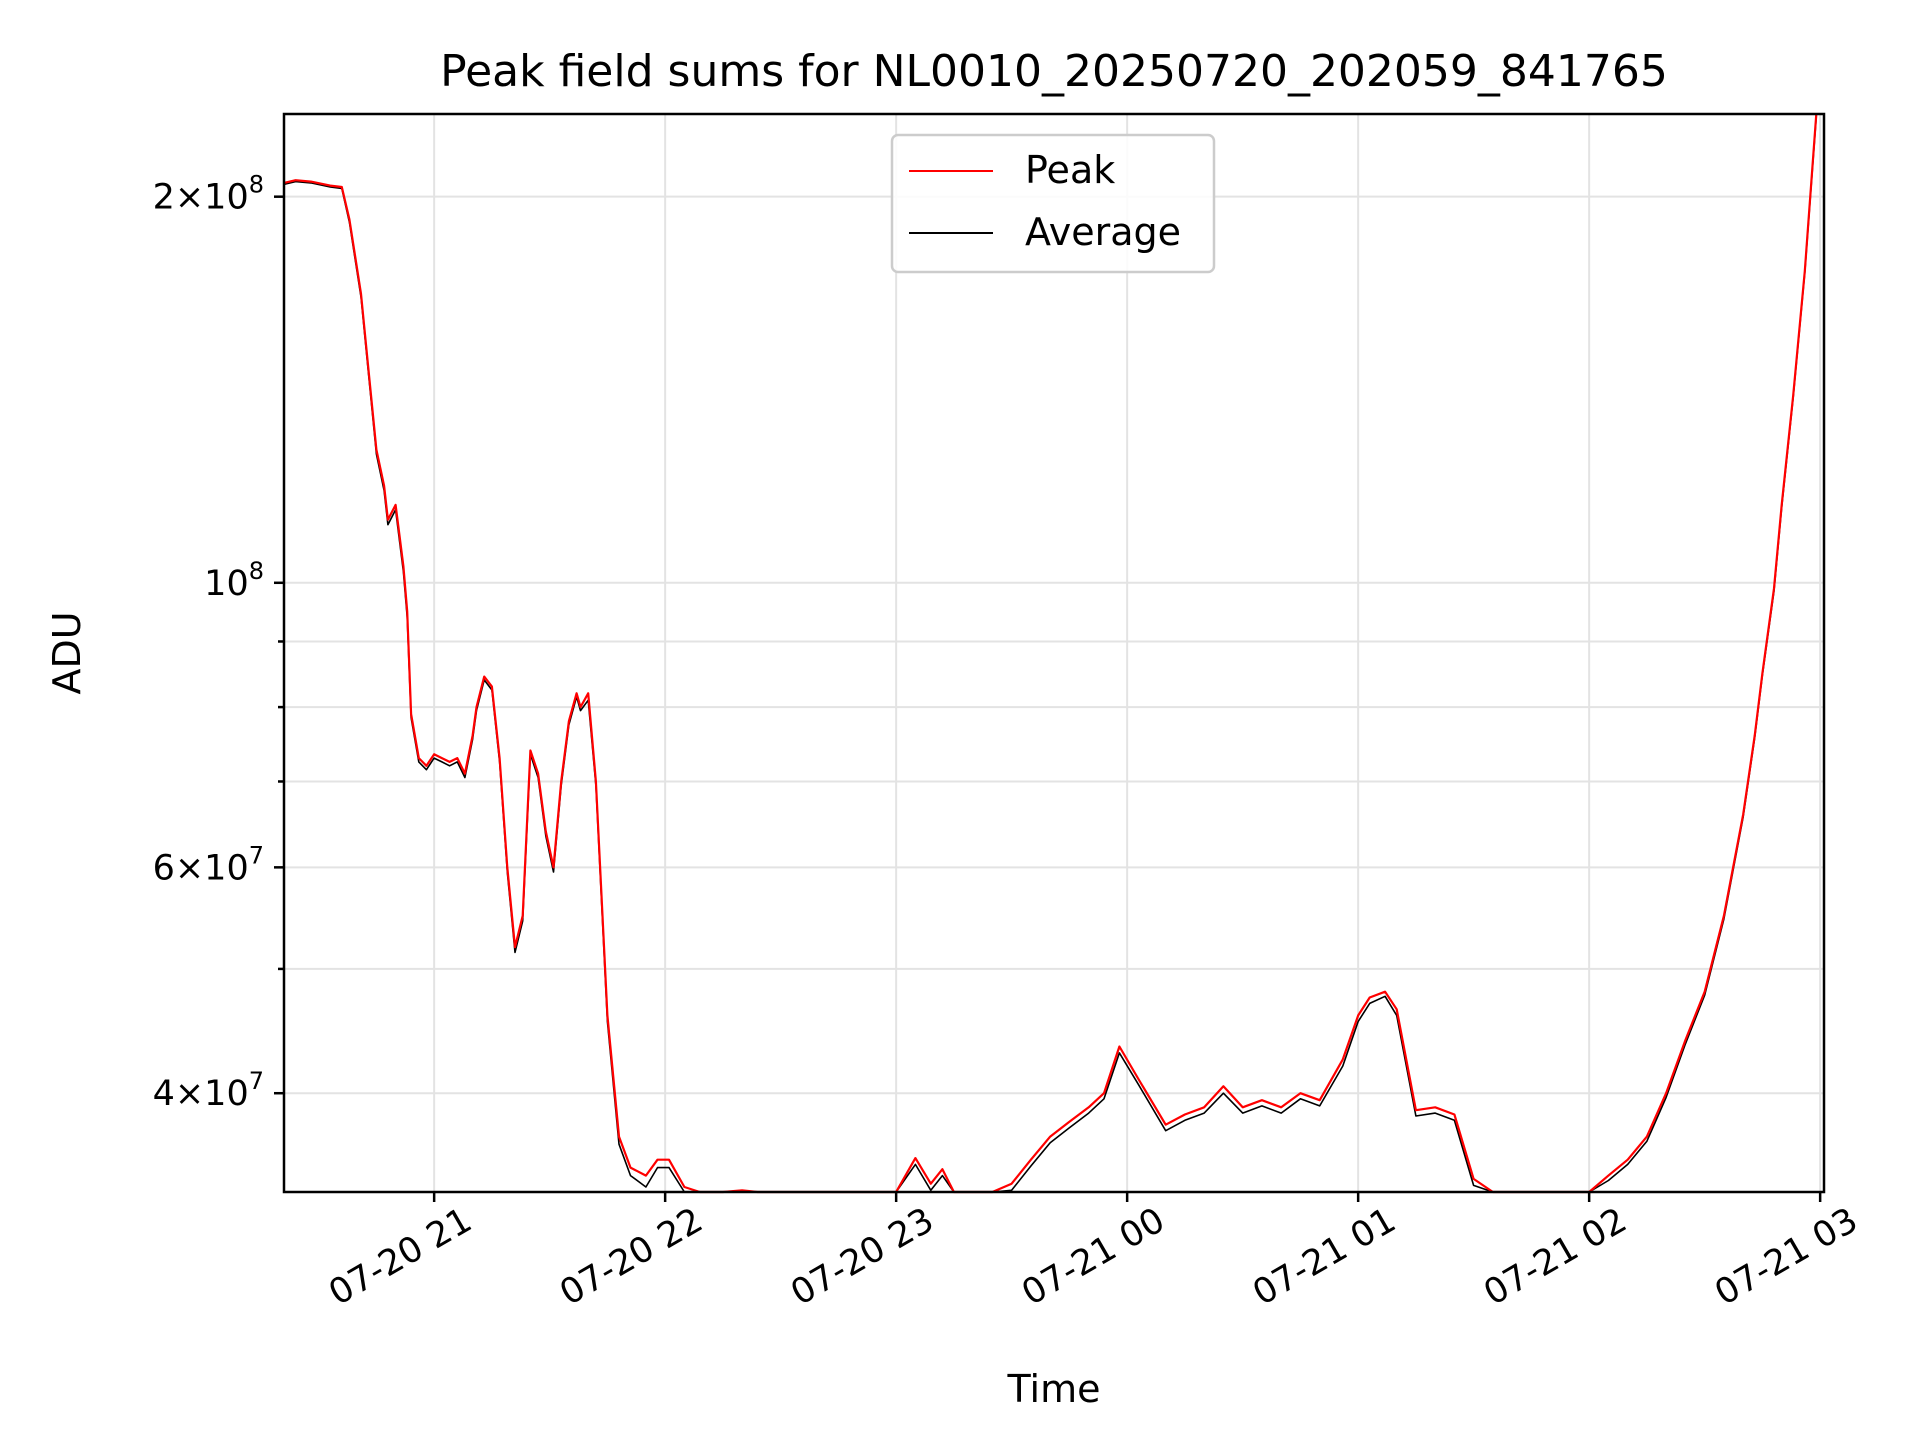 The image size is (1920, 1440). Describe the element at coordinates (208, 864) in the screenshot. I see `y-tick-label: 6×107` at that location.